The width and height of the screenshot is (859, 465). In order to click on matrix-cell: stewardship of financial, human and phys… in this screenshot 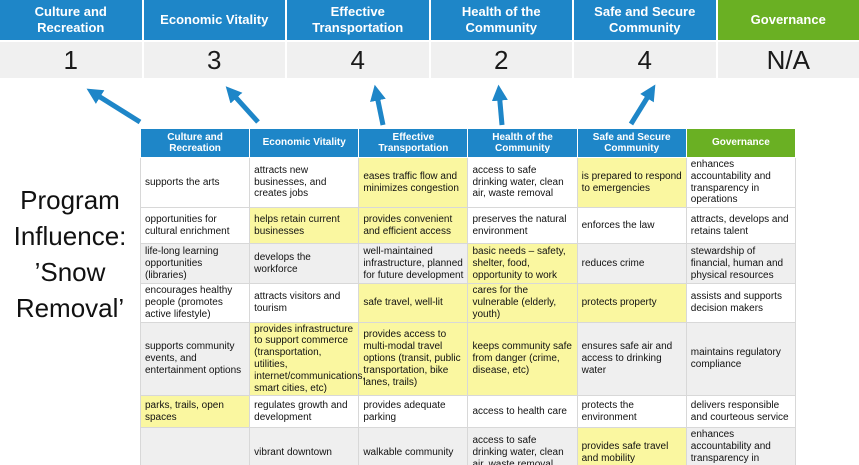, I will do `click(741, 264)`.